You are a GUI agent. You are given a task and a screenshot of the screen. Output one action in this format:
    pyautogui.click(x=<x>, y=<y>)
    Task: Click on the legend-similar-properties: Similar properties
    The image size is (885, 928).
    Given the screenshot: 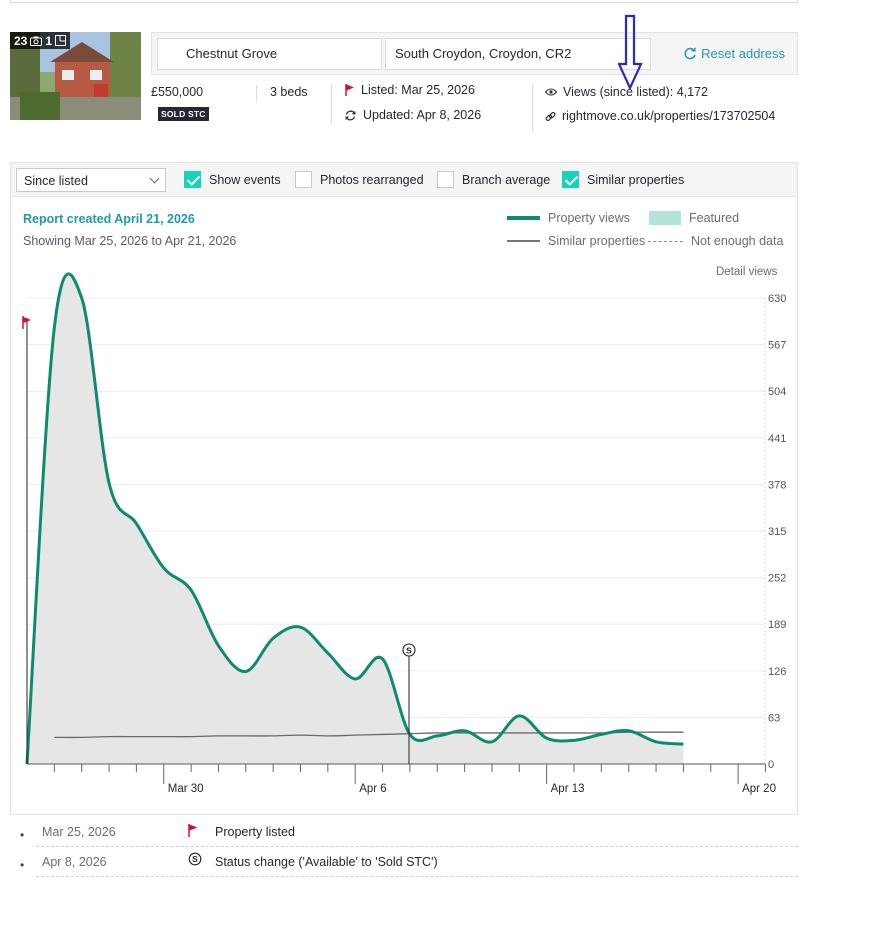 What is the action you would take?
    pyautogui.click(x=576, y=241)
    